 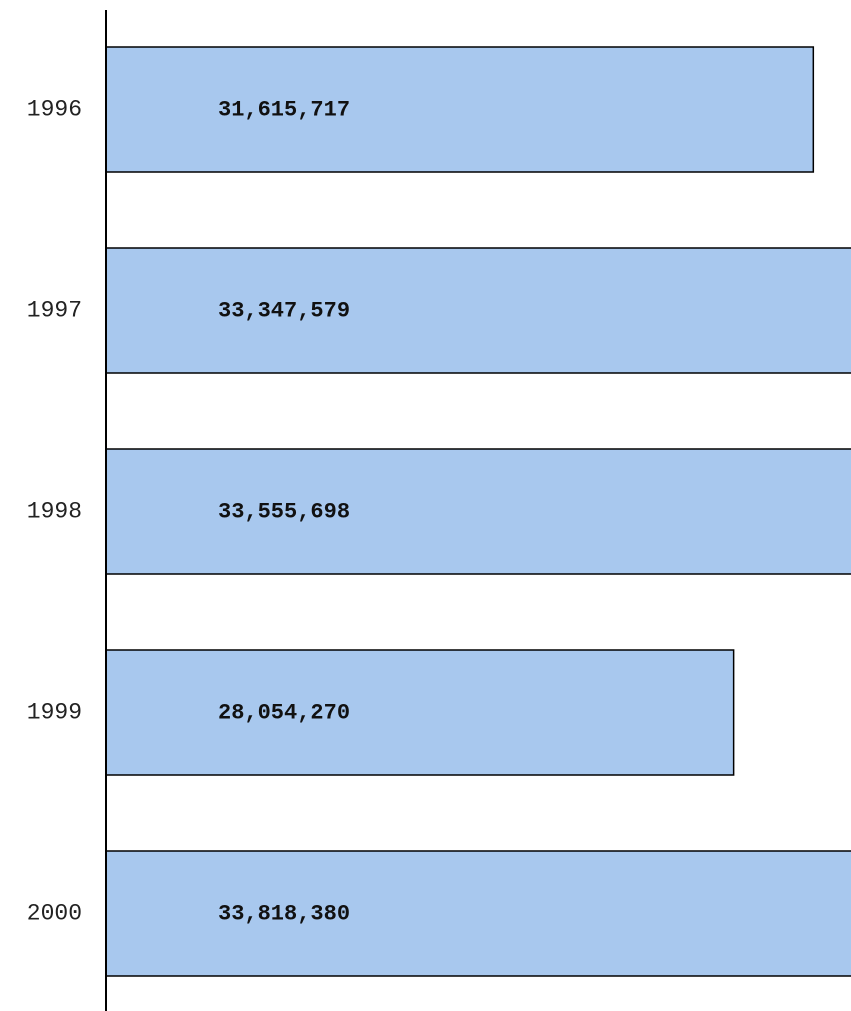 What do you see at coordinates (284, 712) in the screenshot?
I see `data-label: 28,054,270` at bounding box center [284, 712].